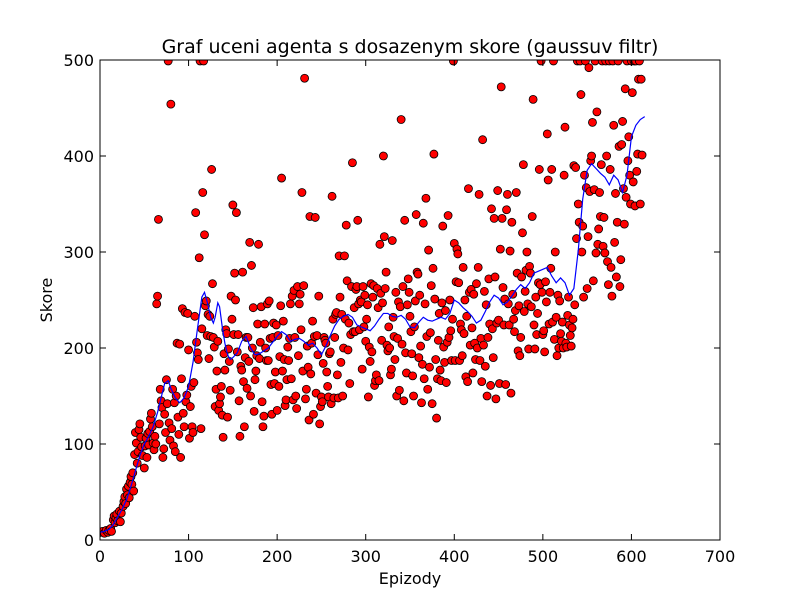 The image size is (800, 600). I want to click on y-tick-label: 300, so click(78, 252).